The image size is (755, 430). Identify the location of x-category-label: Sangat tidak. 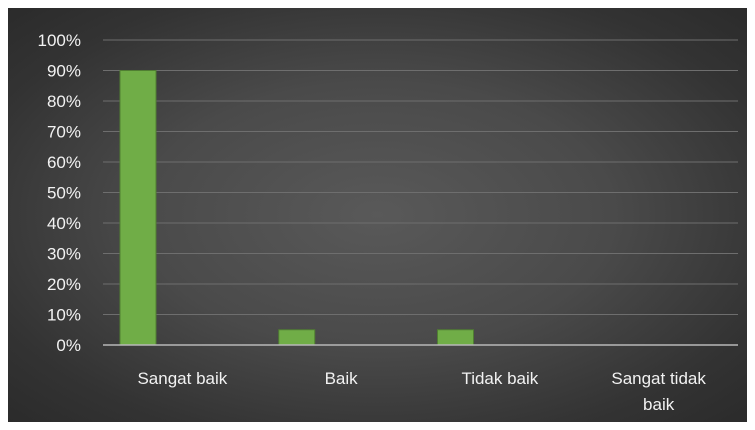
(658, 378).